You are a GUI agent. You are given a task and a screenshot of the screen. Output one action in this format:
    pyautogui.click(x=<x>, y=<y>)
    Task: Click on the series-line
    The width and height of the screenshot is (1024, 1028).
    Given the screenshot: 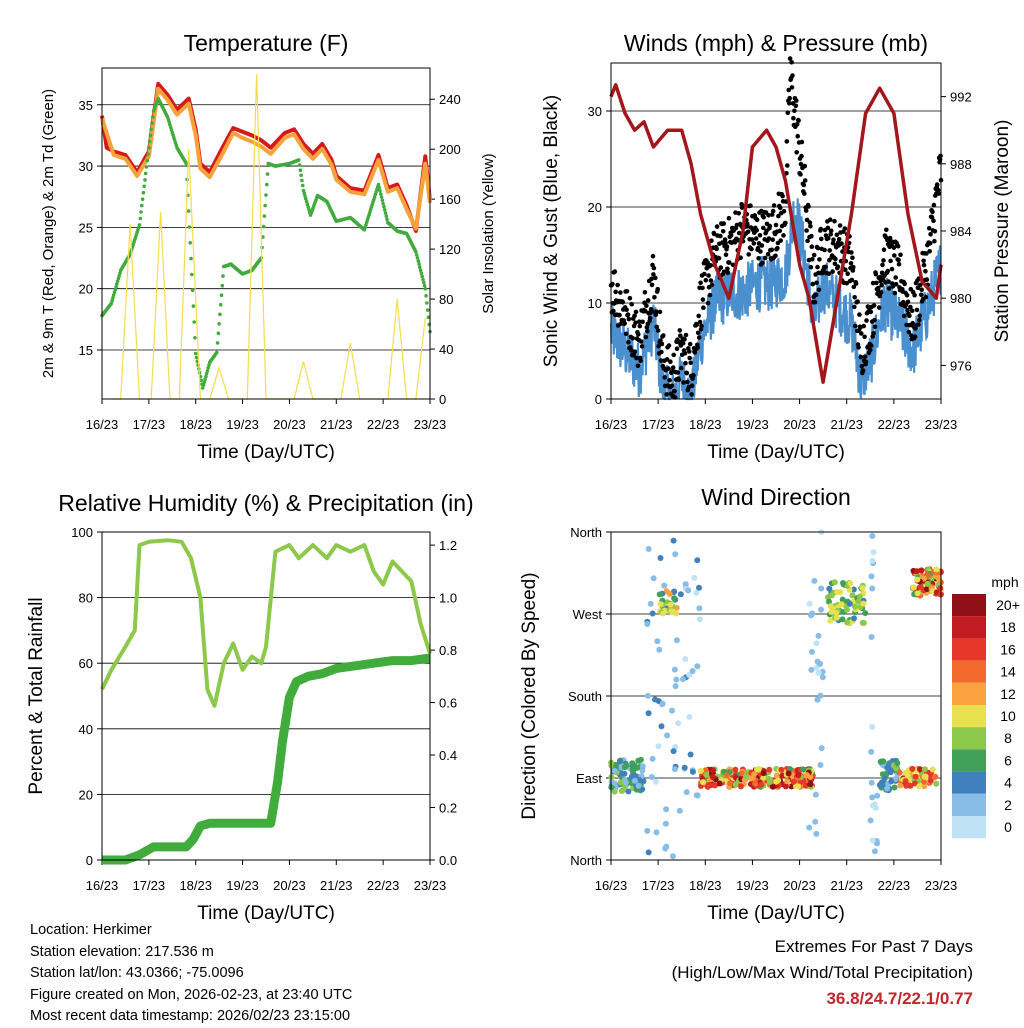 What is the action you would take?
    pyautogui.click(x=776, y=233)
    